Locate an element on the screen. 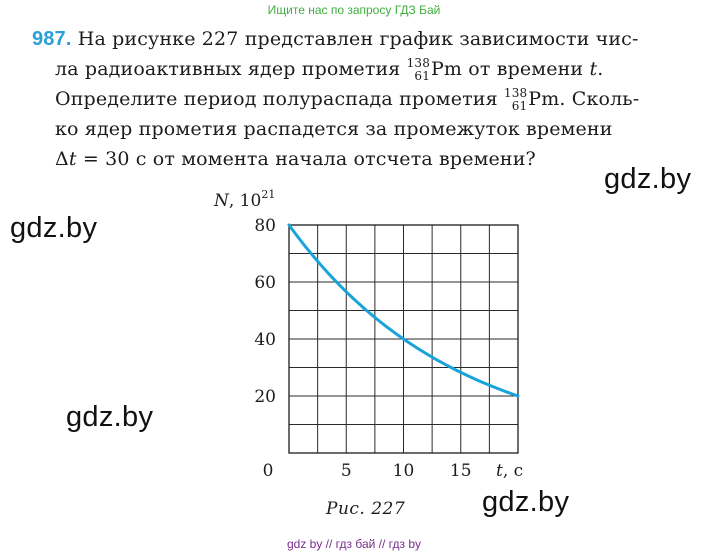 The image size is (708, 555). x-axis-label: t, с is located at coordinates (509, 471).